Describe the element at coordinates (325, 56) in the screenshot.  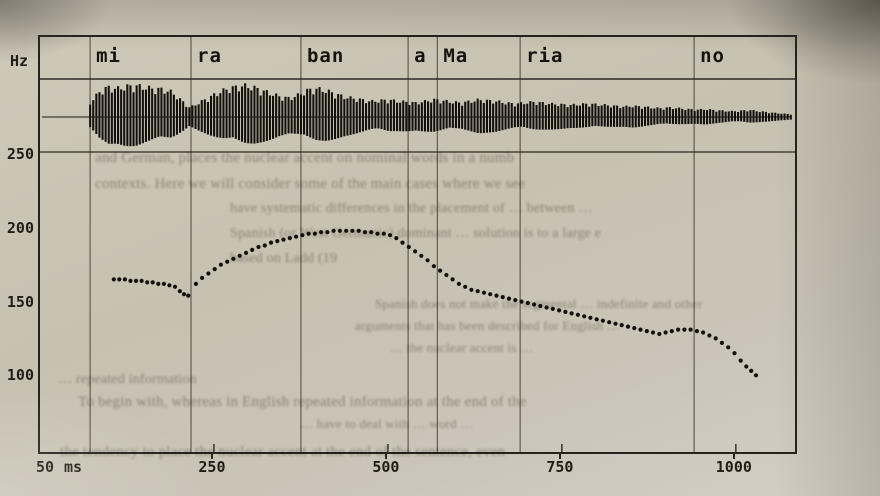
I see `segment-label-ban: ban` at that location.